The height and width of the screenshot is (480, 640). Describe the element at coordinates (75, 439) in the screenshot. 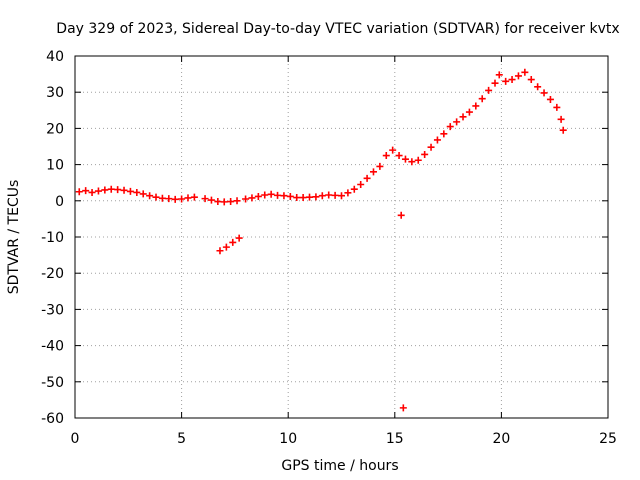

I see `x-tick-label: 0` at that location.